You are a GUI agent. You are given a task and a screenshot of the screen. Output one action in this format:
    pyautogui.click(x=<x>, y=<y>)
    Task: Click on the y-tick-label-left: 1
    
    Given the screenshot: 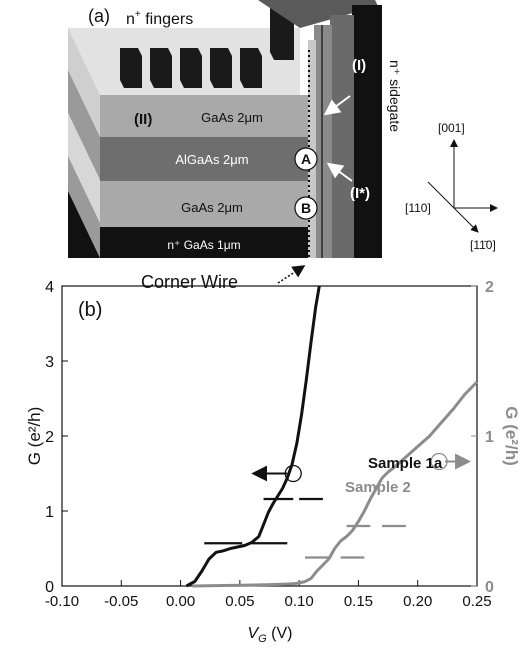 What is the action you would take?
    pyautogui.click(x=49, y=512)
    